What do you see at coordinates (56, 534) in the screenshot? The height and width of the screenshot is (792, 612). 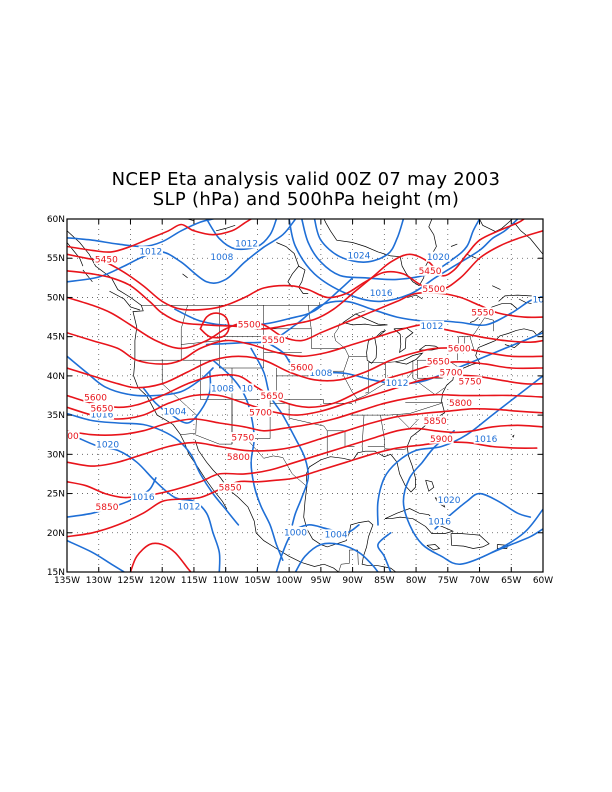 I see `y-tick-label: 20N` at bounding box center [56, 534].